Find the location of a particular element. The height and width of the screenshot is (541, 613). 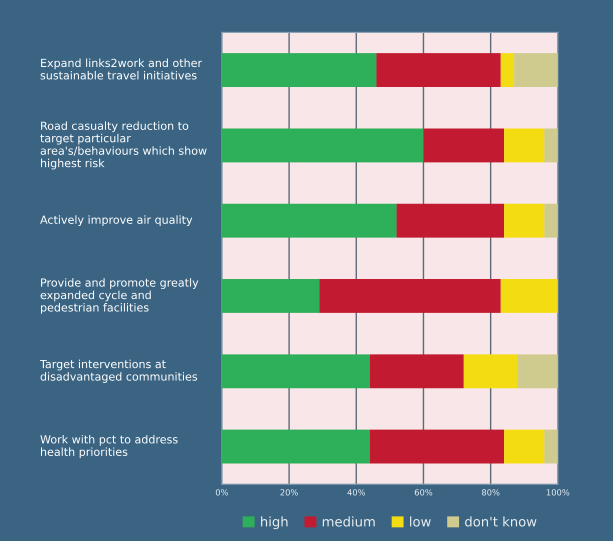

y-tick-label: Provide and promote greatly expanded cycle and pedestrian facilities is located at coordinates (119, 296).